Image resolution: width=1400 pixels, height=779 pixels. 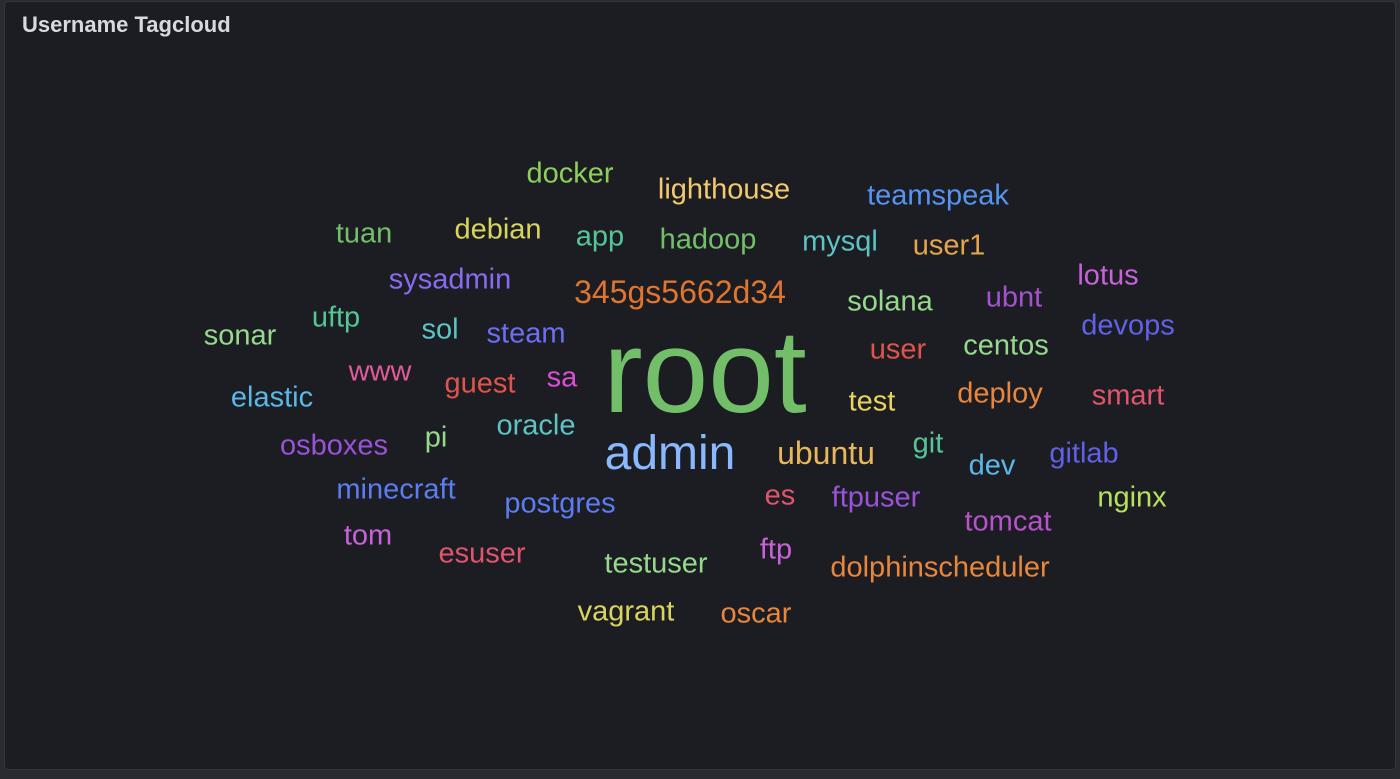 What do you see at coordinates (126, 24) in the screenshot?
I see `panel-title: Username Tagcloud` at bounding box center [126, 24].